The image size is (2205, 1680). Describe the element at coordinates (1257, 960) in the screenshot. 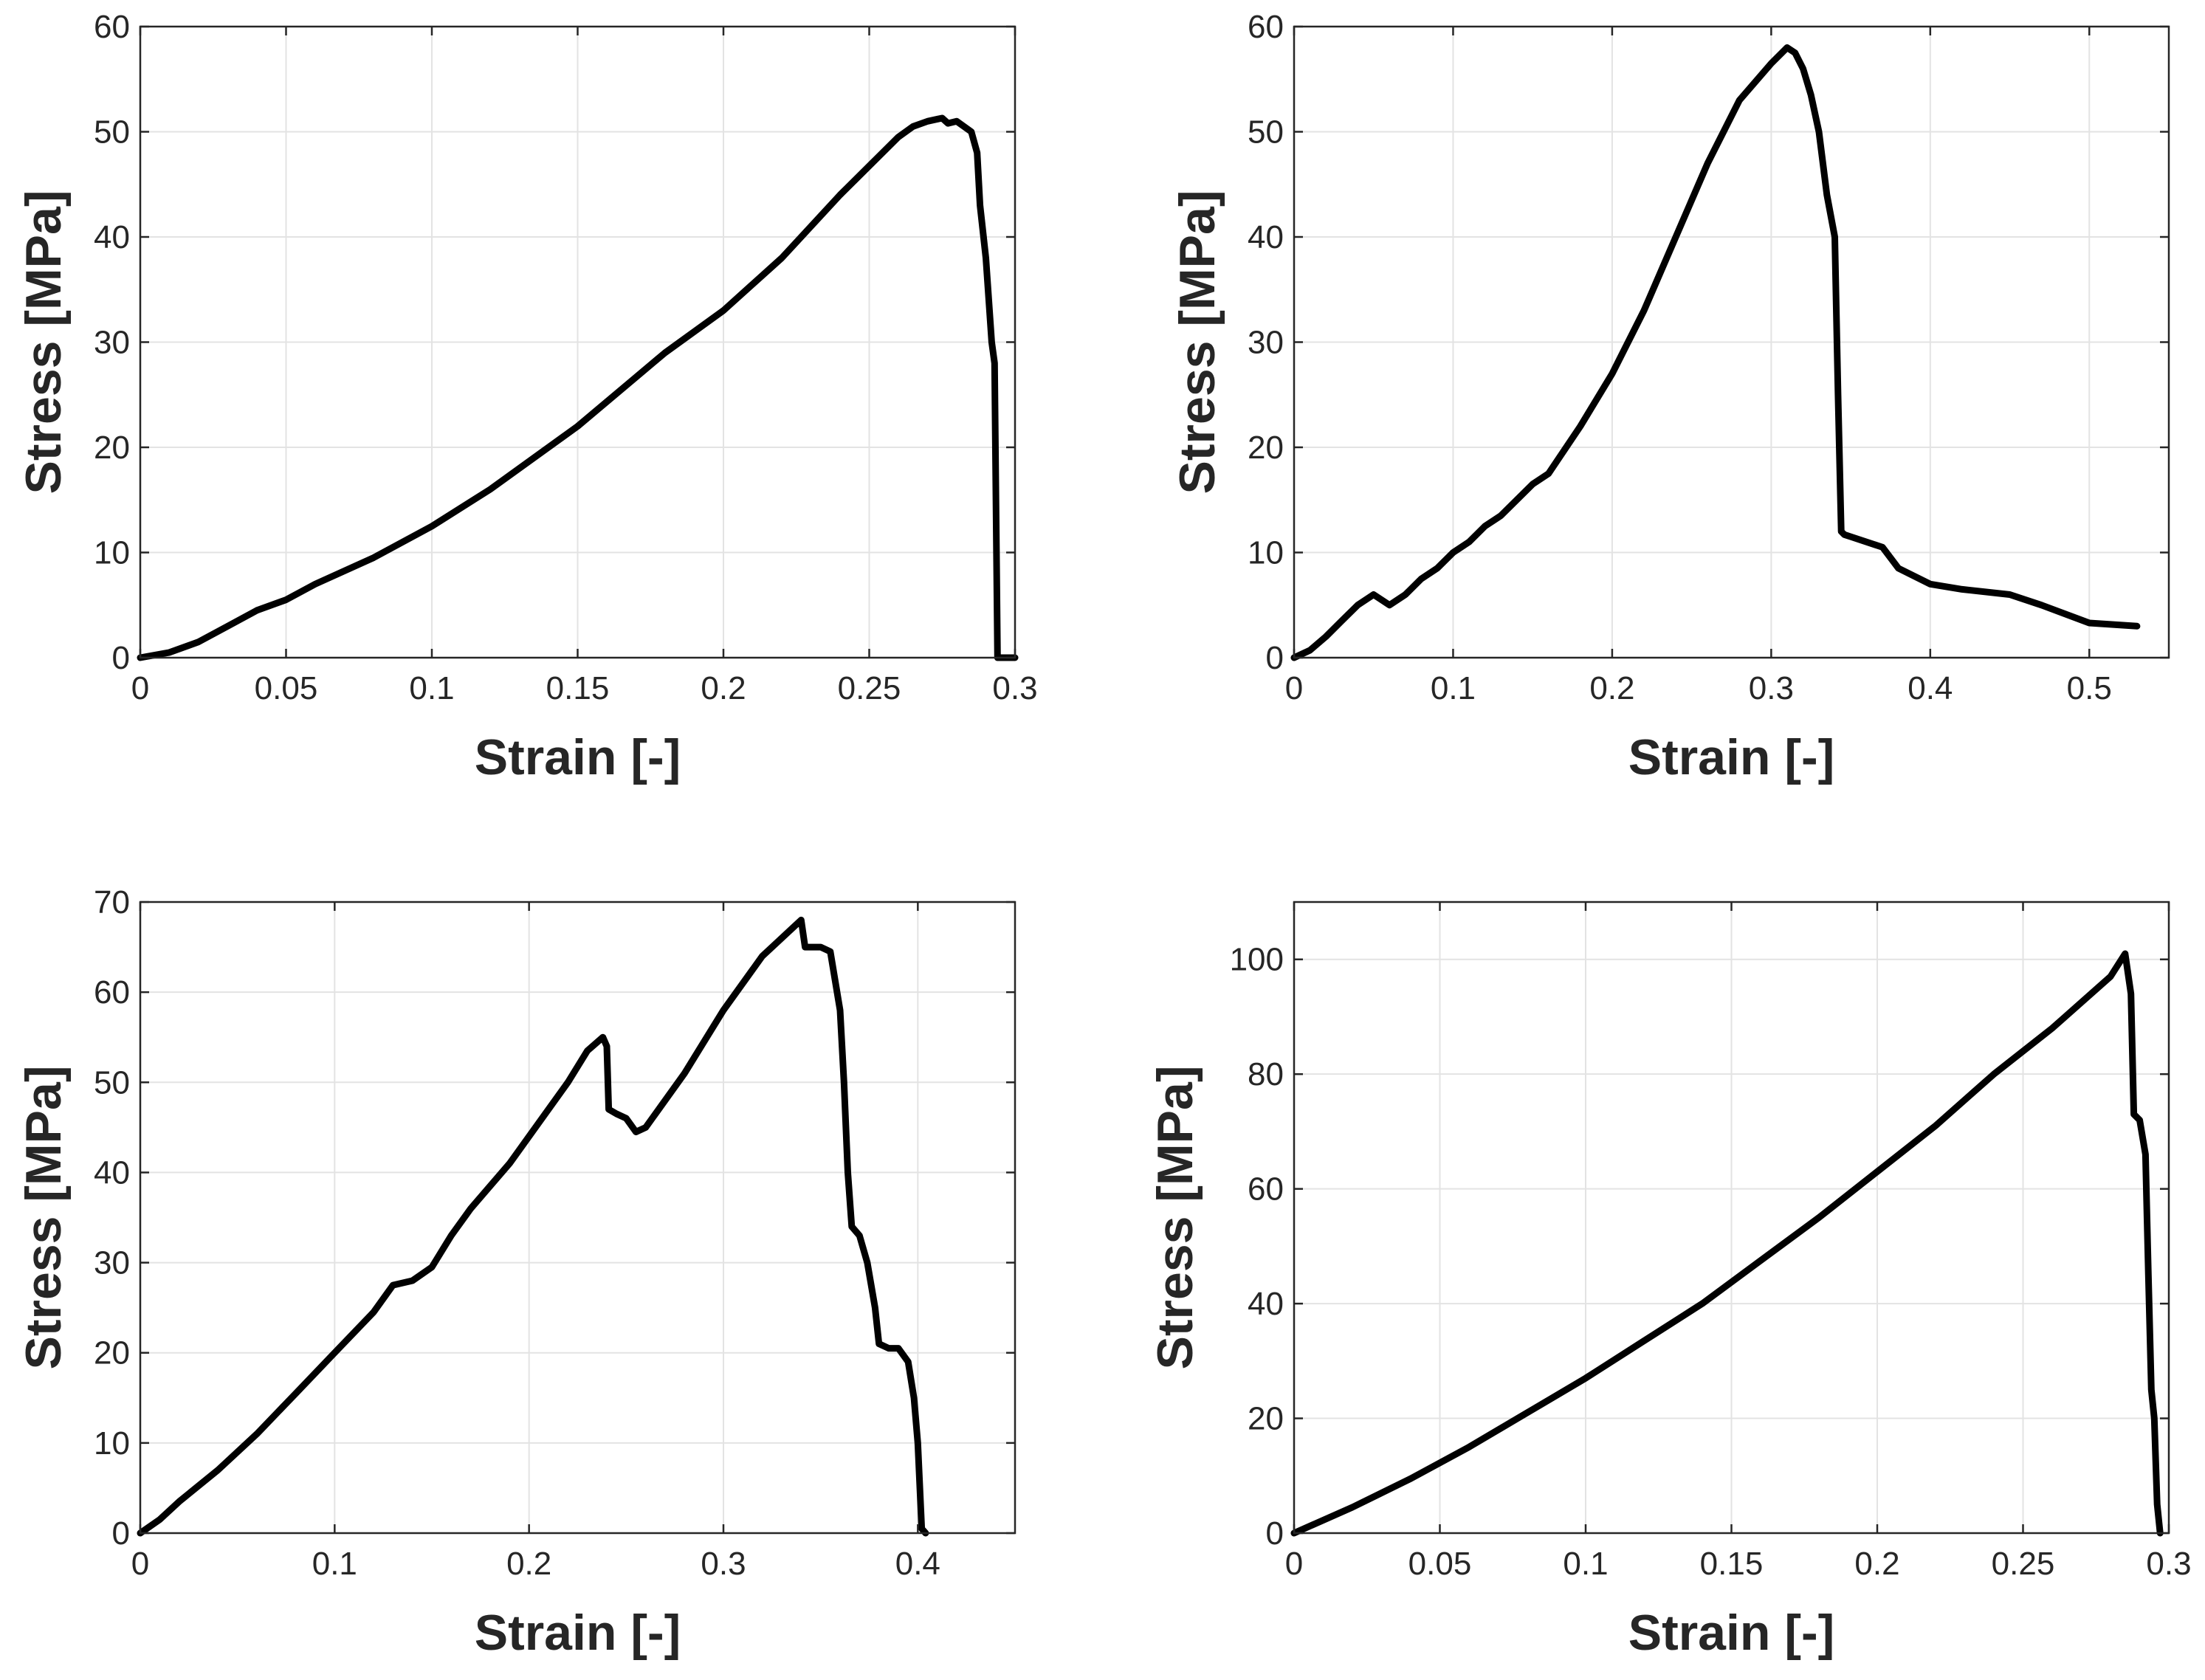

I see `y-tick-label: 100` at that location.